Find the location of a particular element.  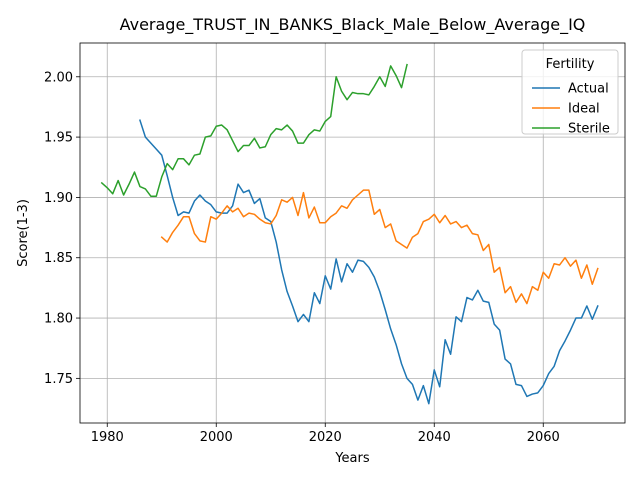

legend-box is located at coordinates (570, 92).